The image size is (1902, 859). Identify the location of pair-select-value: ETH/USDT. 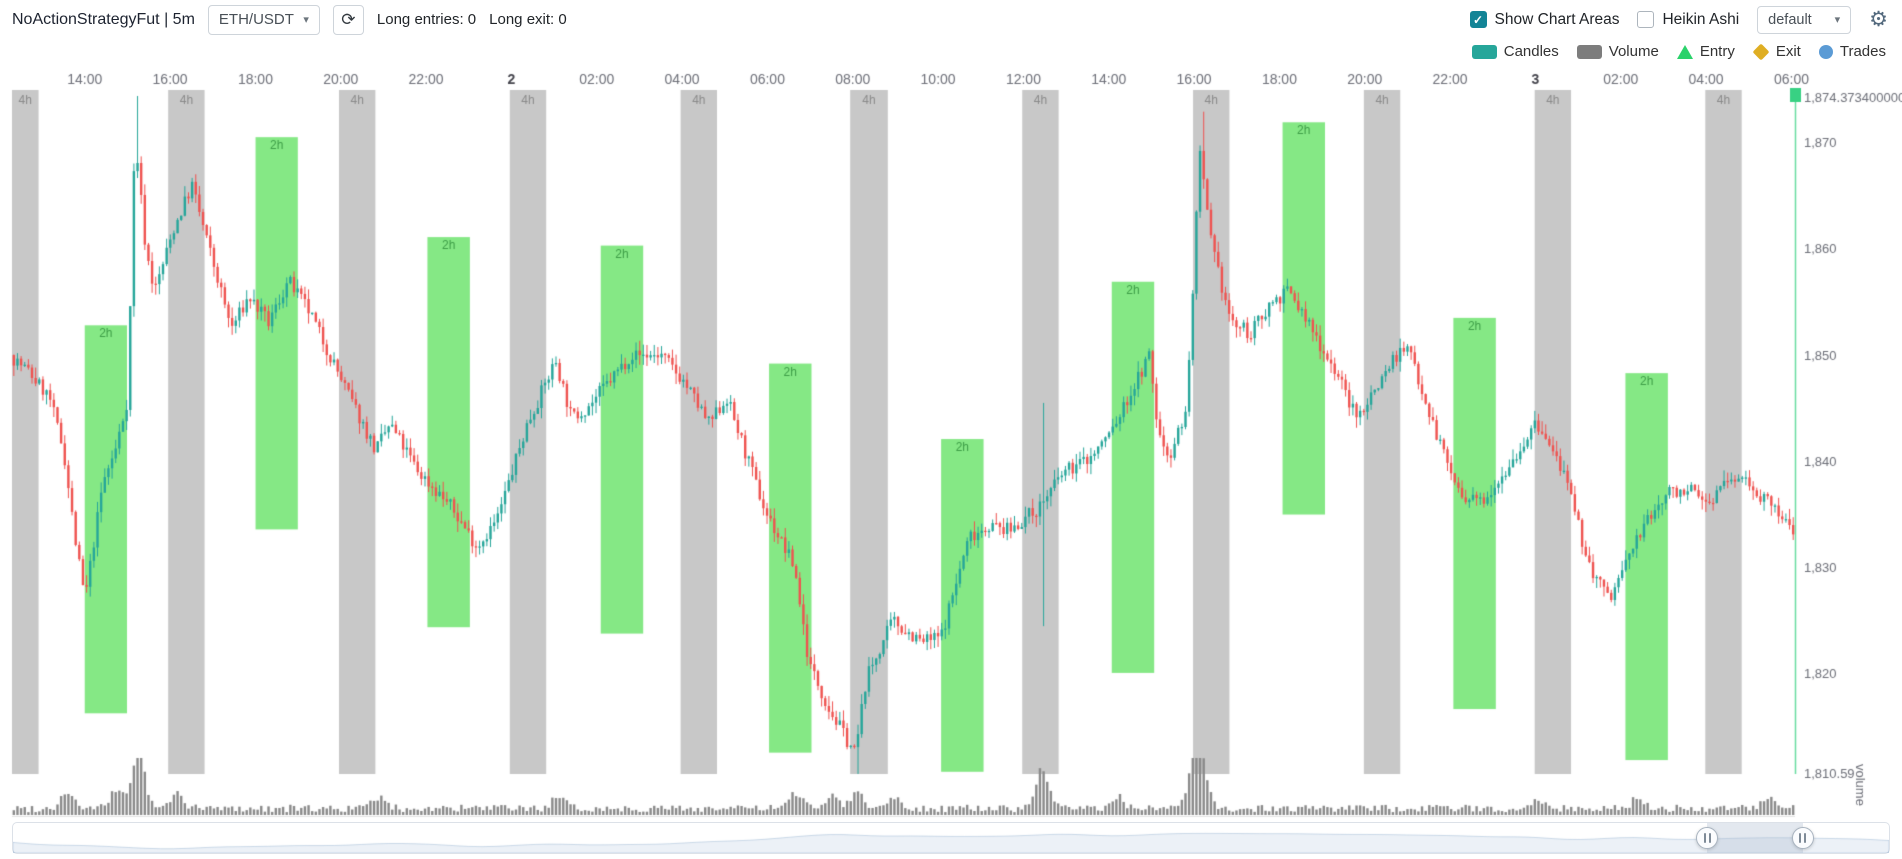
(256, 19).